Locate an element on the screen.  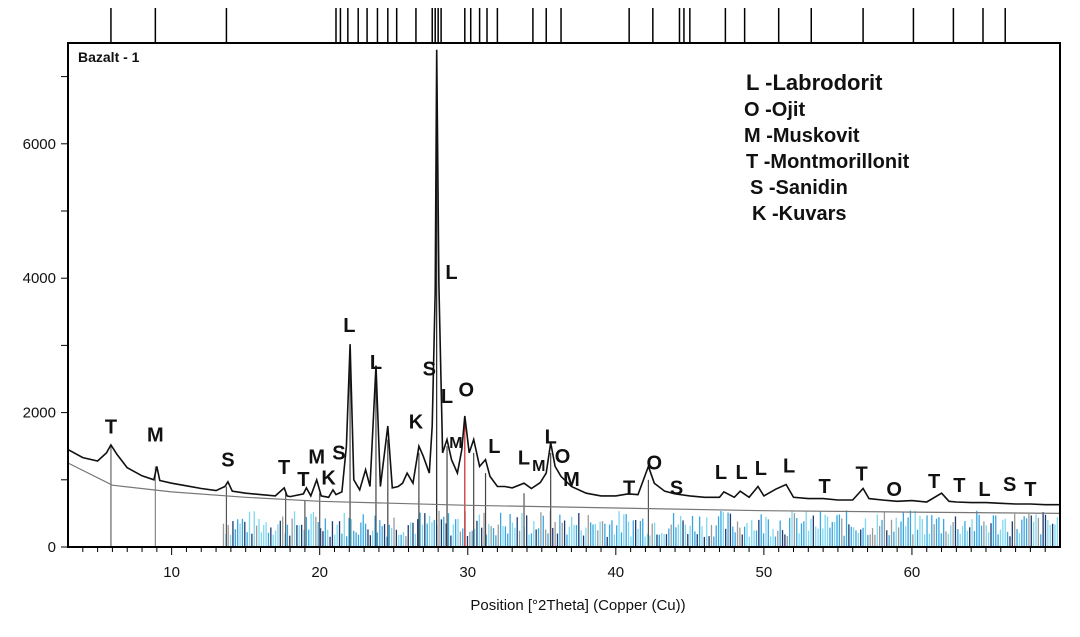
x-tick-label: 10 is located at coordinates (171, 572).